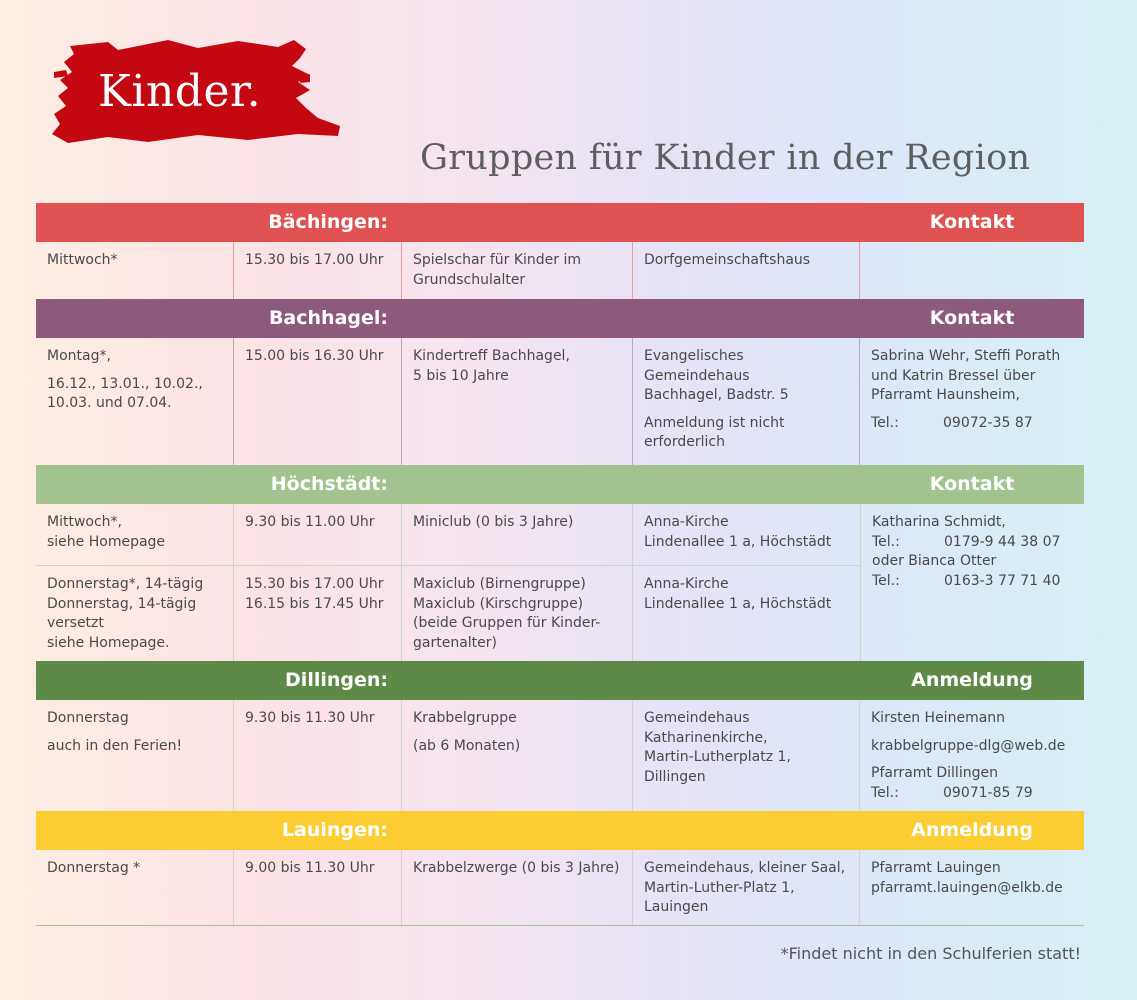  Describe the element at coordinates (746, 270) in the screenshot. I see `location-cell: Dorfgemeinschaftshaus` at that location.